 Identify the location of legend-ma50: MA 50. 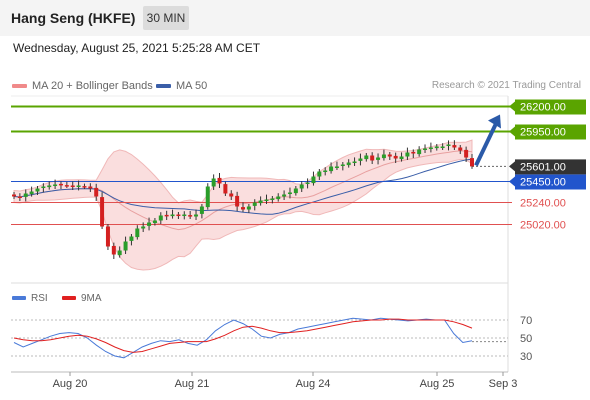
(181, 86).